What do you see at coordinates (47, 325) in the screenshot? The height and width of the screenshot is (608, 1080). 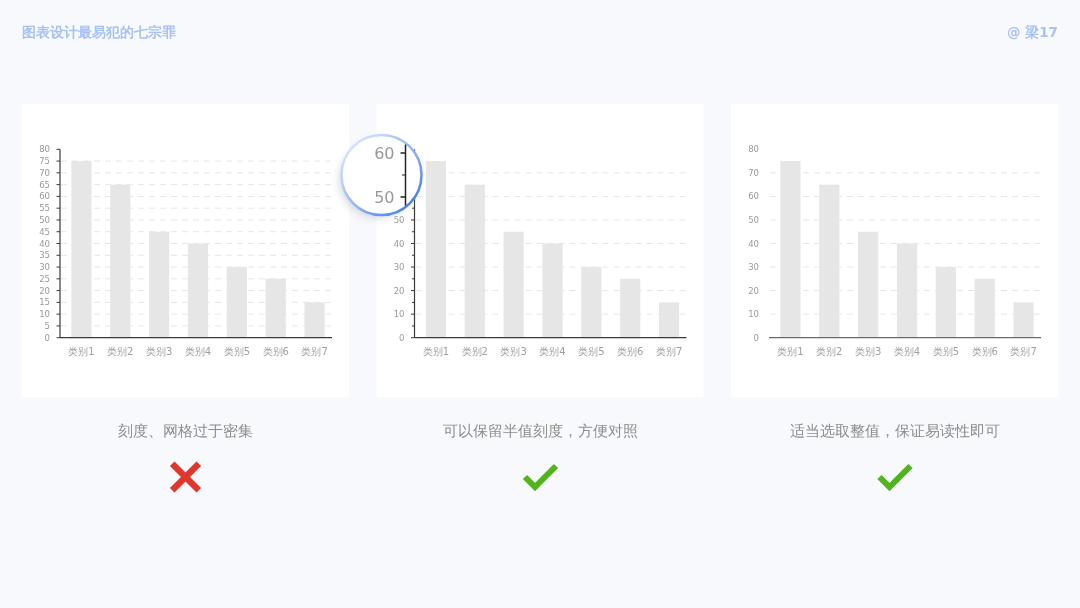 I see `ytick-label: 5` at bounding box center [47, 325].